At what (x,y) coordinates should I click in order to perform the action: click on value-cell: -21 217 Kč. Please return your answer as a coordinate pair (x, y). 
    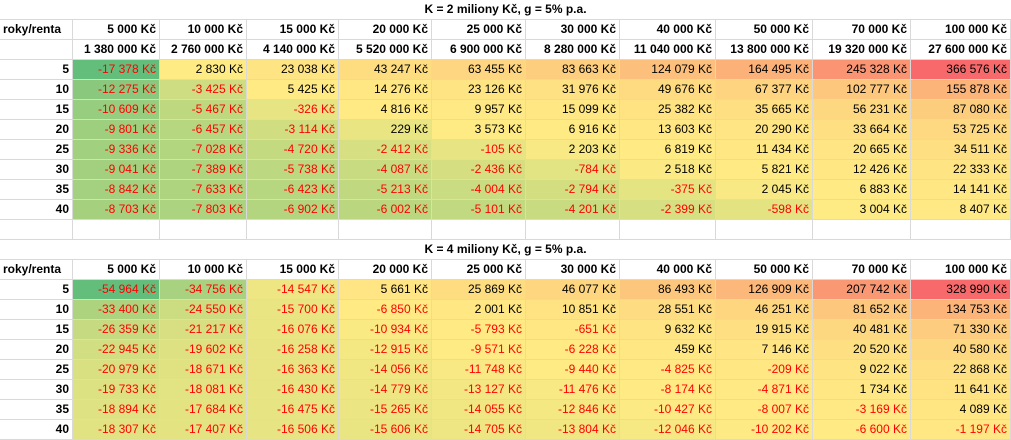
    Looking at the image, I should click on (203, 330).